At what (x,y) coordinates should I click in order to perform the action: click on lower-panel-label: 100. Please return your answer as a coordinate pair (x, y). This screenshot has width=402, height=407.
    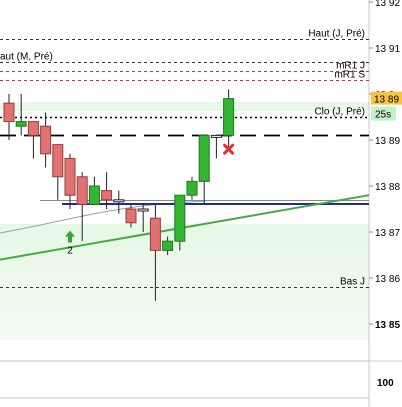
    Looking at the image, I should click on (385, 383).